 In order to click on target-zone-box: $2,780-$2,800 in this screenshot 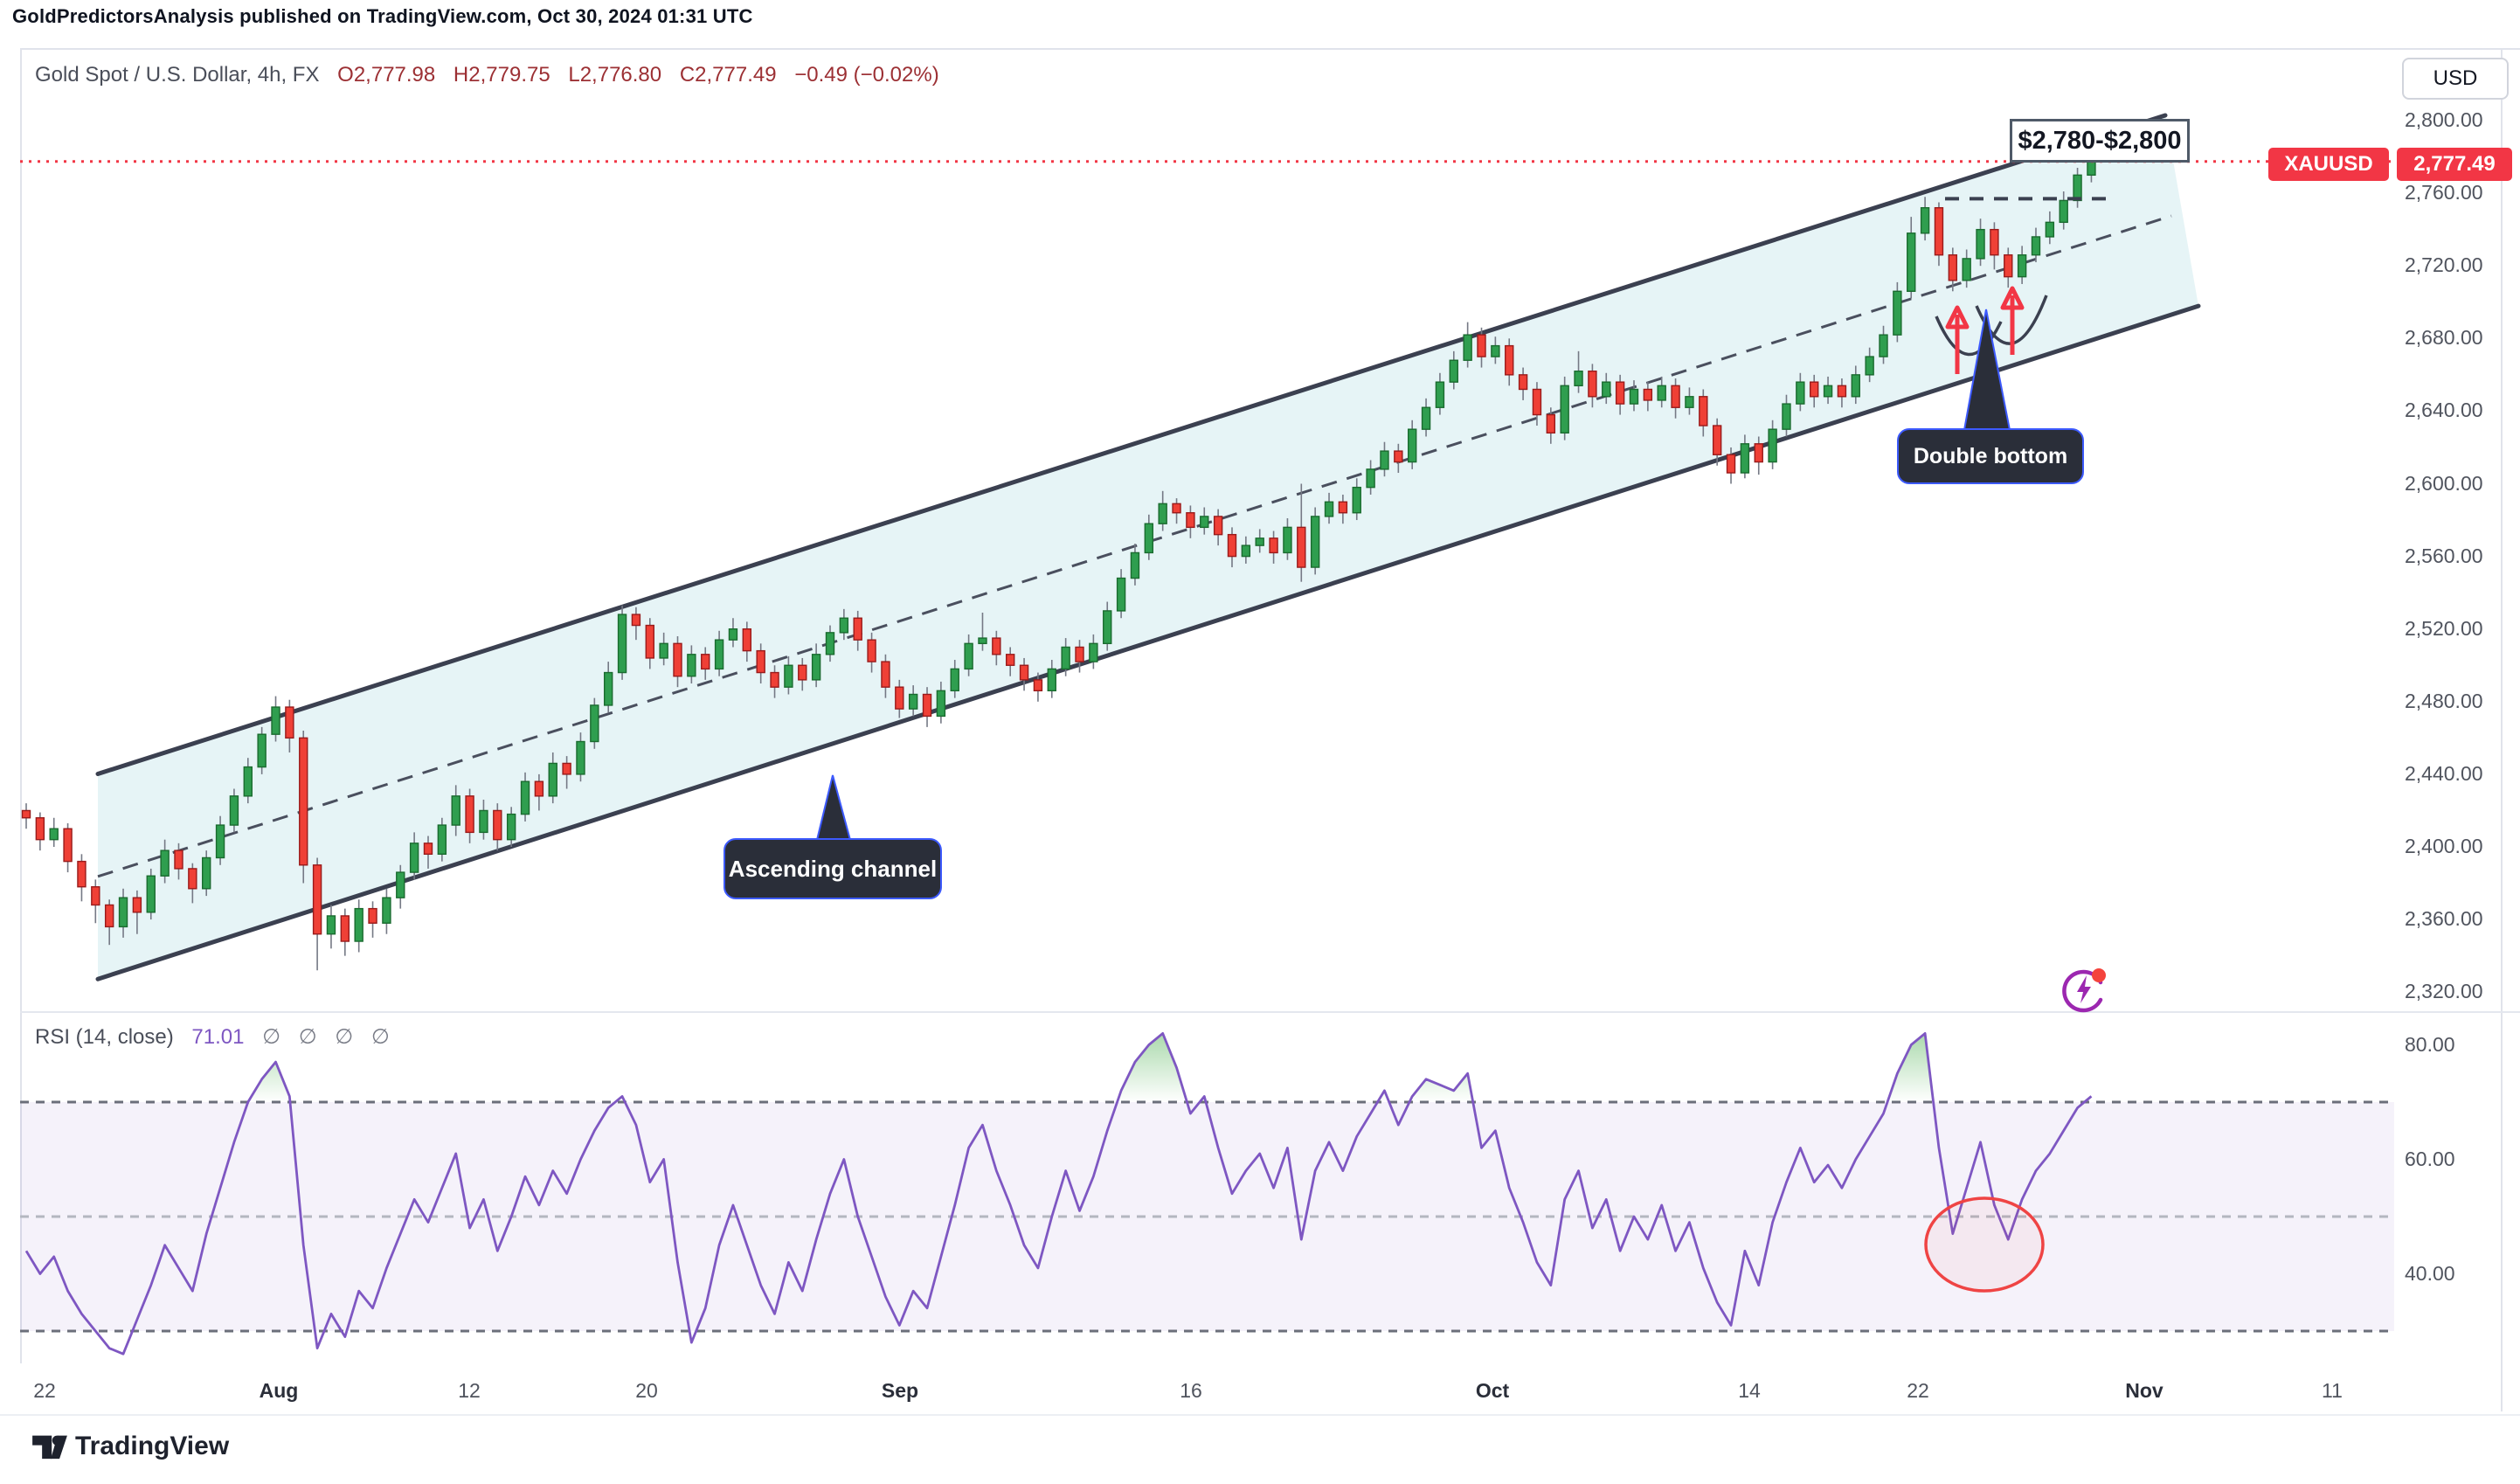, I will do `click(2100, 141)`.